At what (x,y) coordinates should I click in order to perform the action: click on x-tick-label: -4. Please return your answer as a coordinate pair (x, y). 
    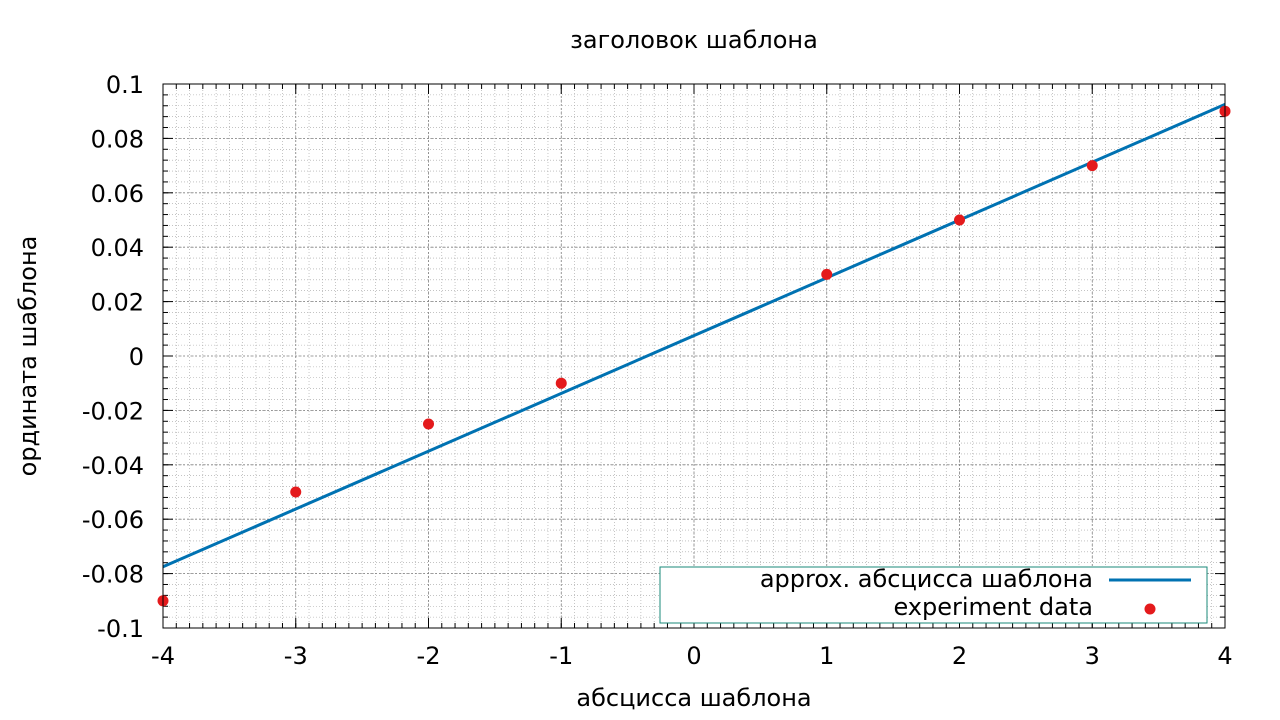
    Looking at the image, I should click on (163, 656).